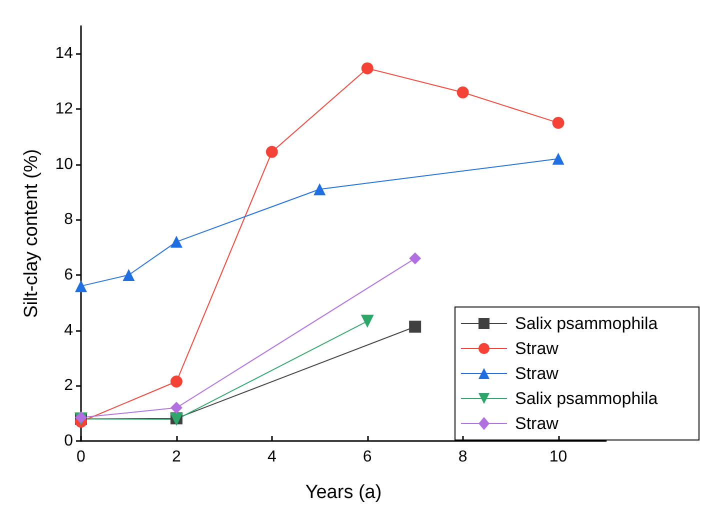  What do you see at coordinates (176, 457) in the screenshot?
I see `x-tick-label: 2` at bounding box center [176, 457].